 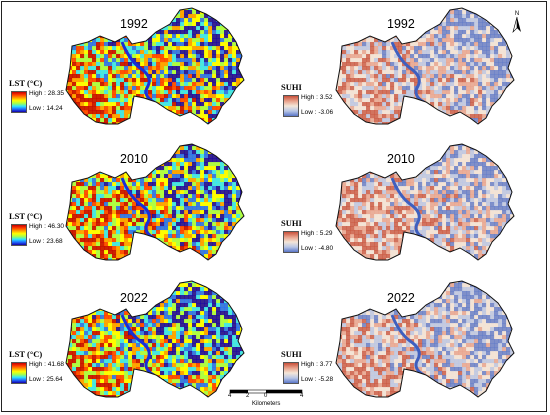 I want to click on suhi-2022-map, so click(x=425, y=339).